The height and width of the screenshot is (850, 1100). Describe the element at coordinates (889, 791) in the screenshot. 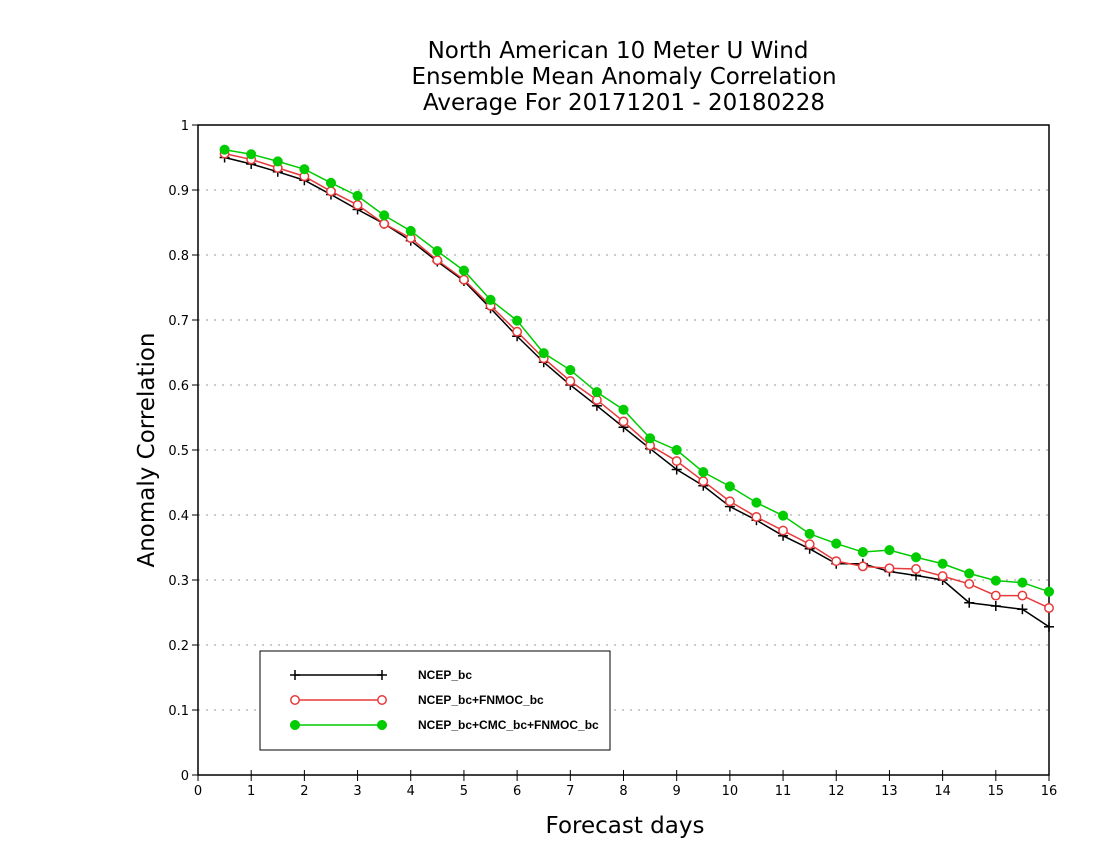

I see `x-tick-label: 13` at that location.